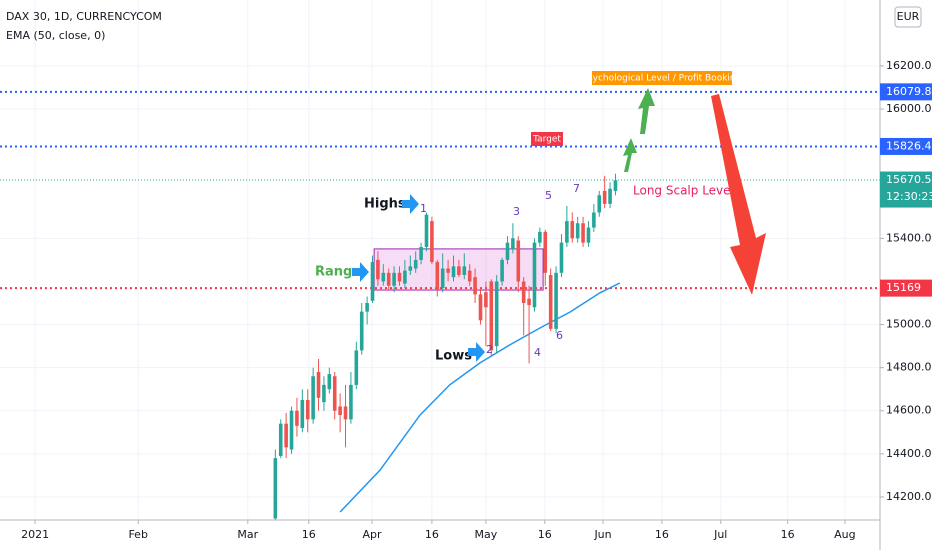 The image size is (932, 550). What do you see at coordinates (909, 108) in the screenshot?
I see `y-tick-label: 16000.0` at bounding box center [909, 108].